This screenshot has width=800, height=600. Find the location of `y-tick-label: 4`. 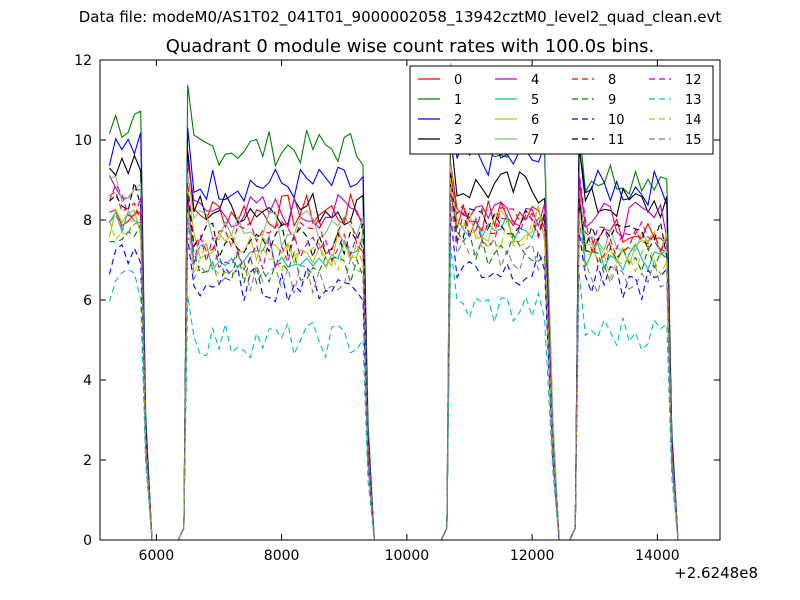

y-tick-label: 4 is located at coordinates (87, 381).